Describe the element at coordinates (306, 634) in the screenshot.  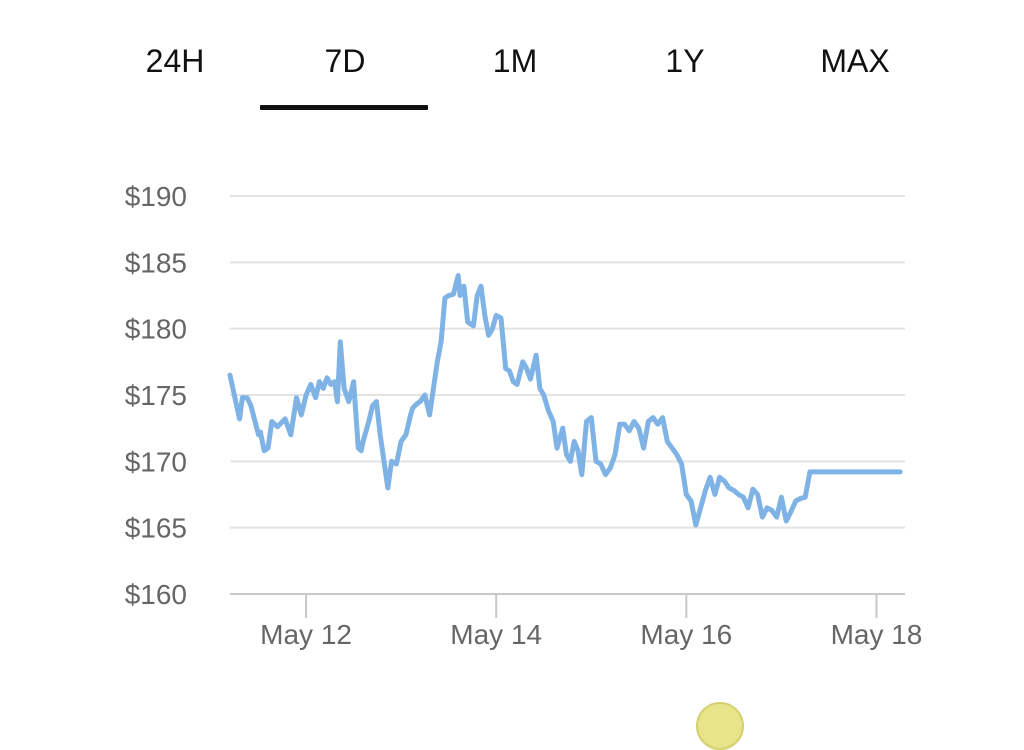
I see `x-tick-label: May 12` at that location.